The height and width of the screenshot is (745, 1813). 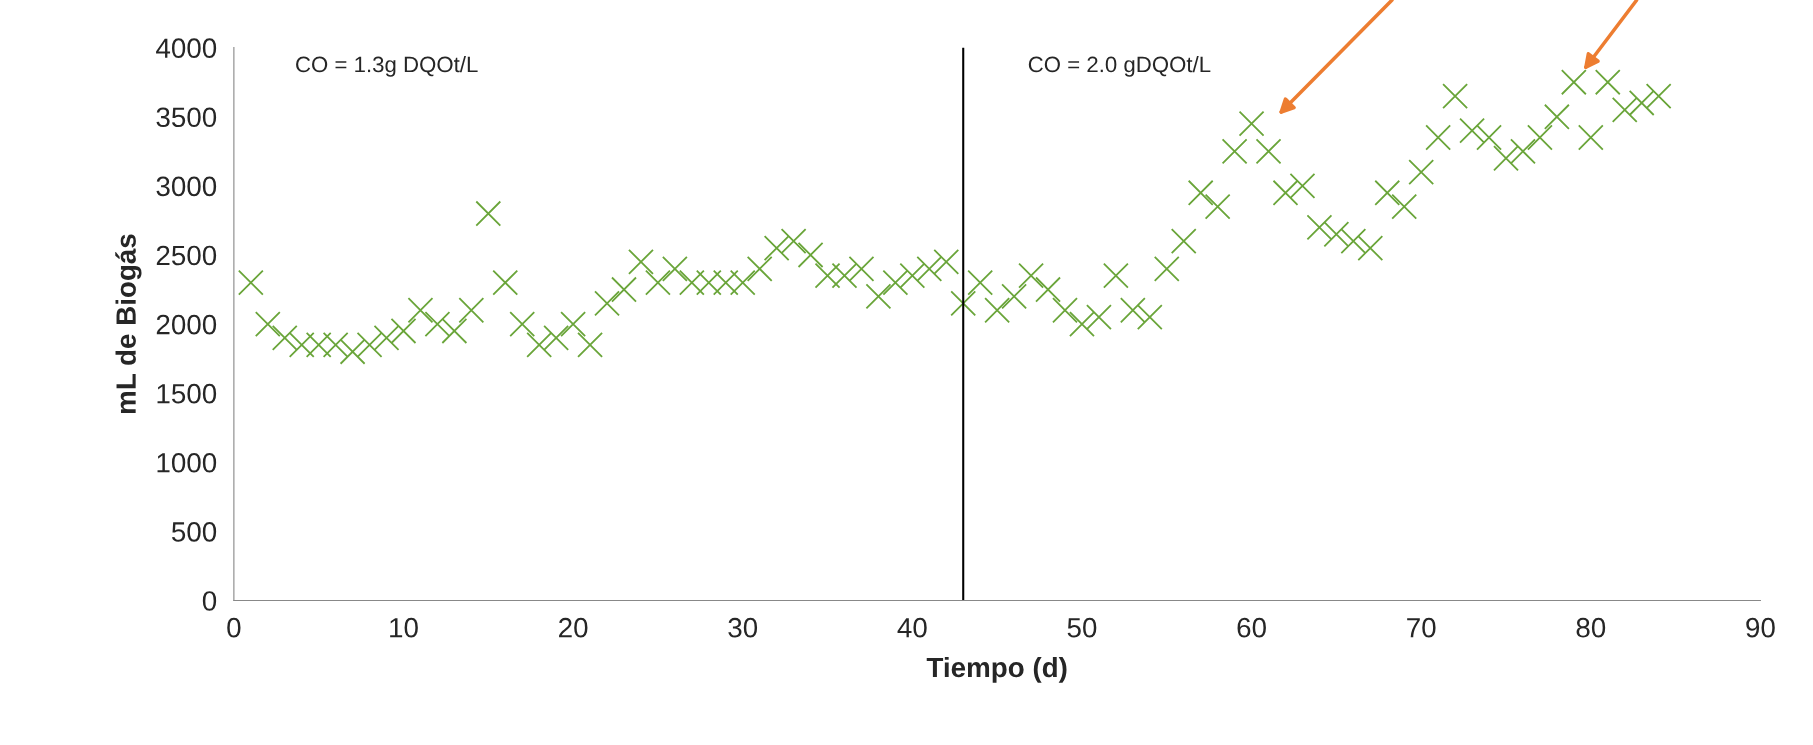 What do you see at coordinates (234, 627) in the screenshot?
I see `x-tick-label: 0` at bounding box center [234, 627].